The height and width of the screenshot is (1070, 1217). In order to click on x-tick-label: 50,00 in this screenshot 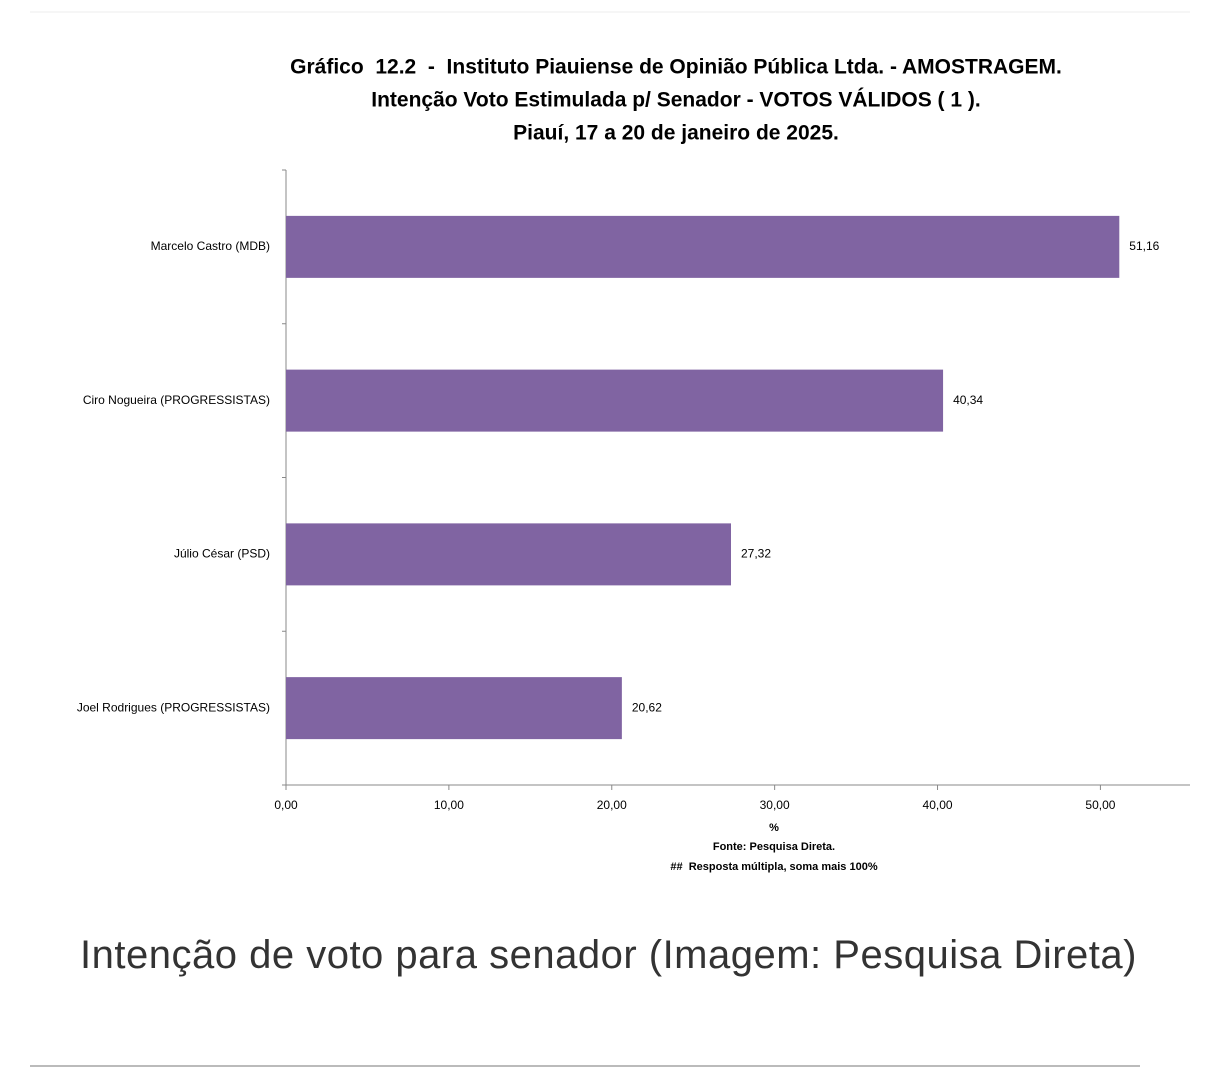, I will do `click(1100, 805)`.